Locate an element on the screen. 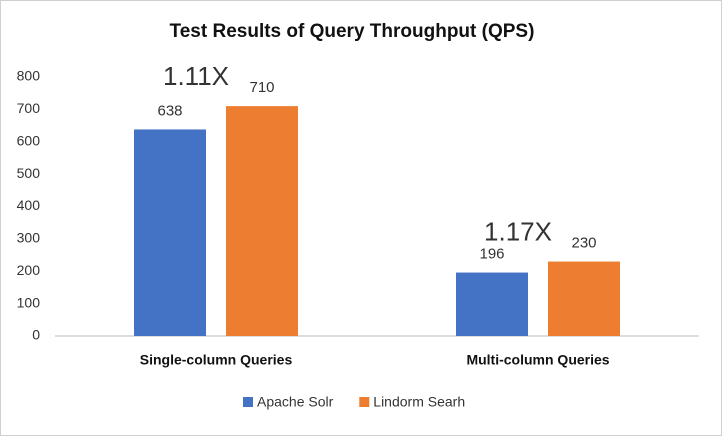 Image resolution: width=722 pixels, height=436 pixels. y-tick-label: 800 is located at coordinates (29, 76).